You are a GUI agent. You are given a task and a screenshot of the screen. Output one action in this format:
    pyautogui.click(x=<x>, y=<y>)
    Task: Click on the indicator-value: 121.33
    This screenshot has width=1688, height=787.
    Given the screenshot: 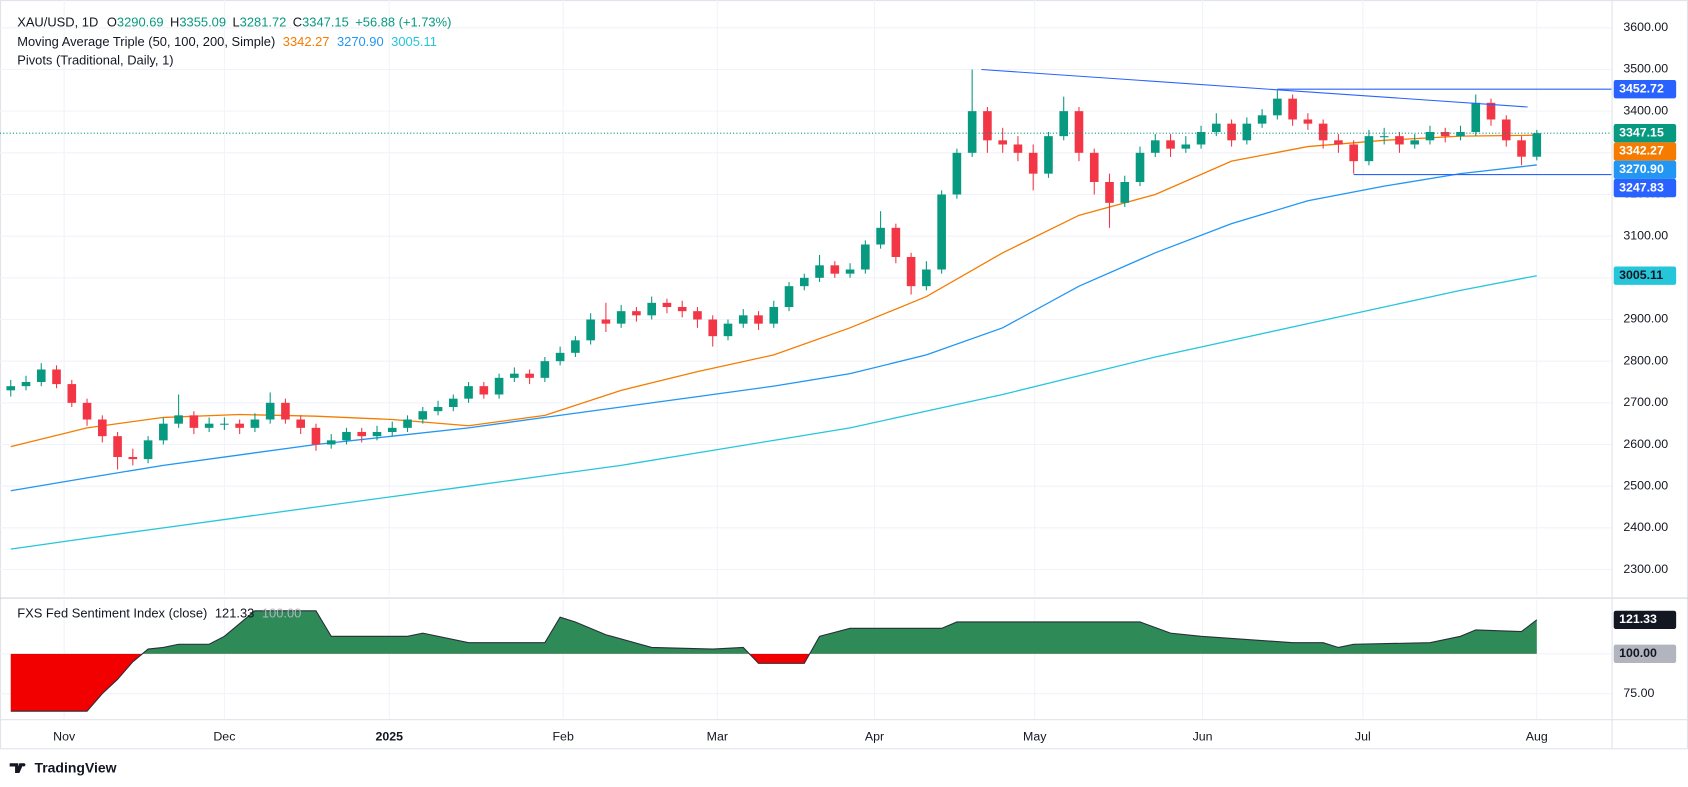 What is the action you would take?
    pyautogui.click(x=234, y=613)
    